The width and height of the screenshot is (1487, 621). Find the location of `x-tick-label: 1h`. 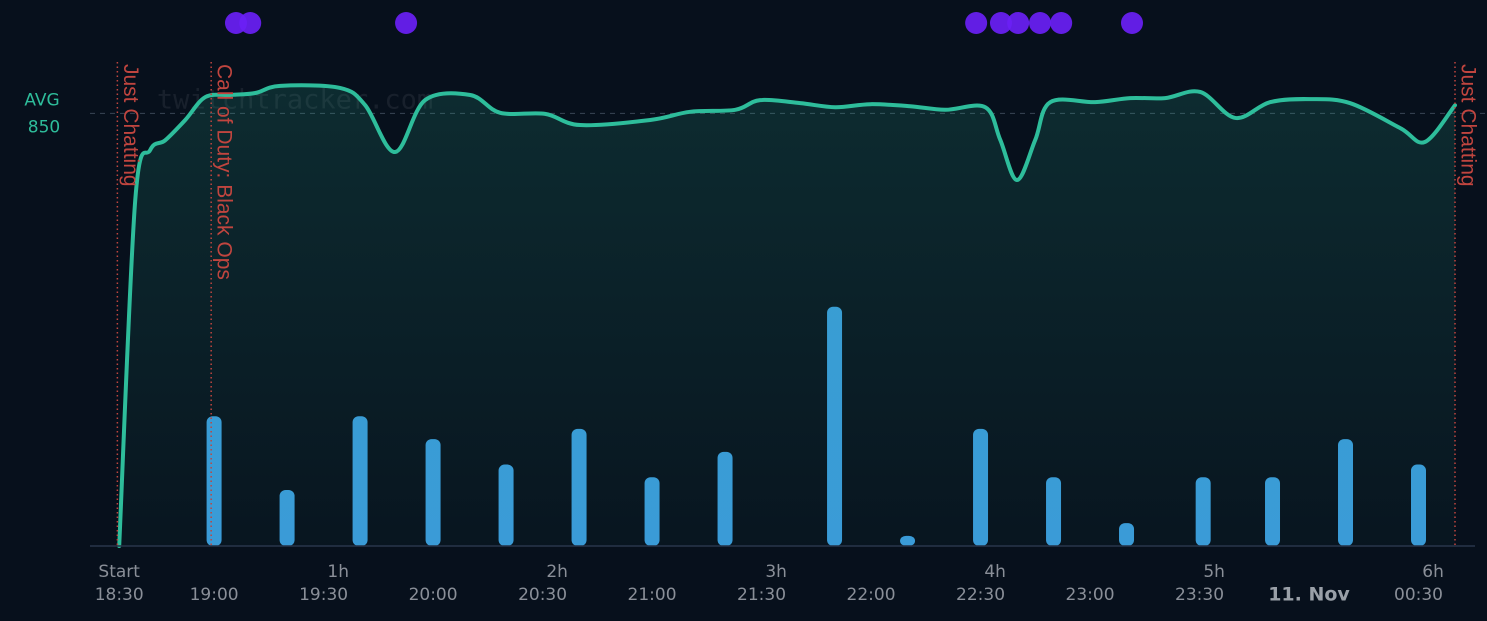

x-tick-label: 1h is located at coordinates (338, 572).